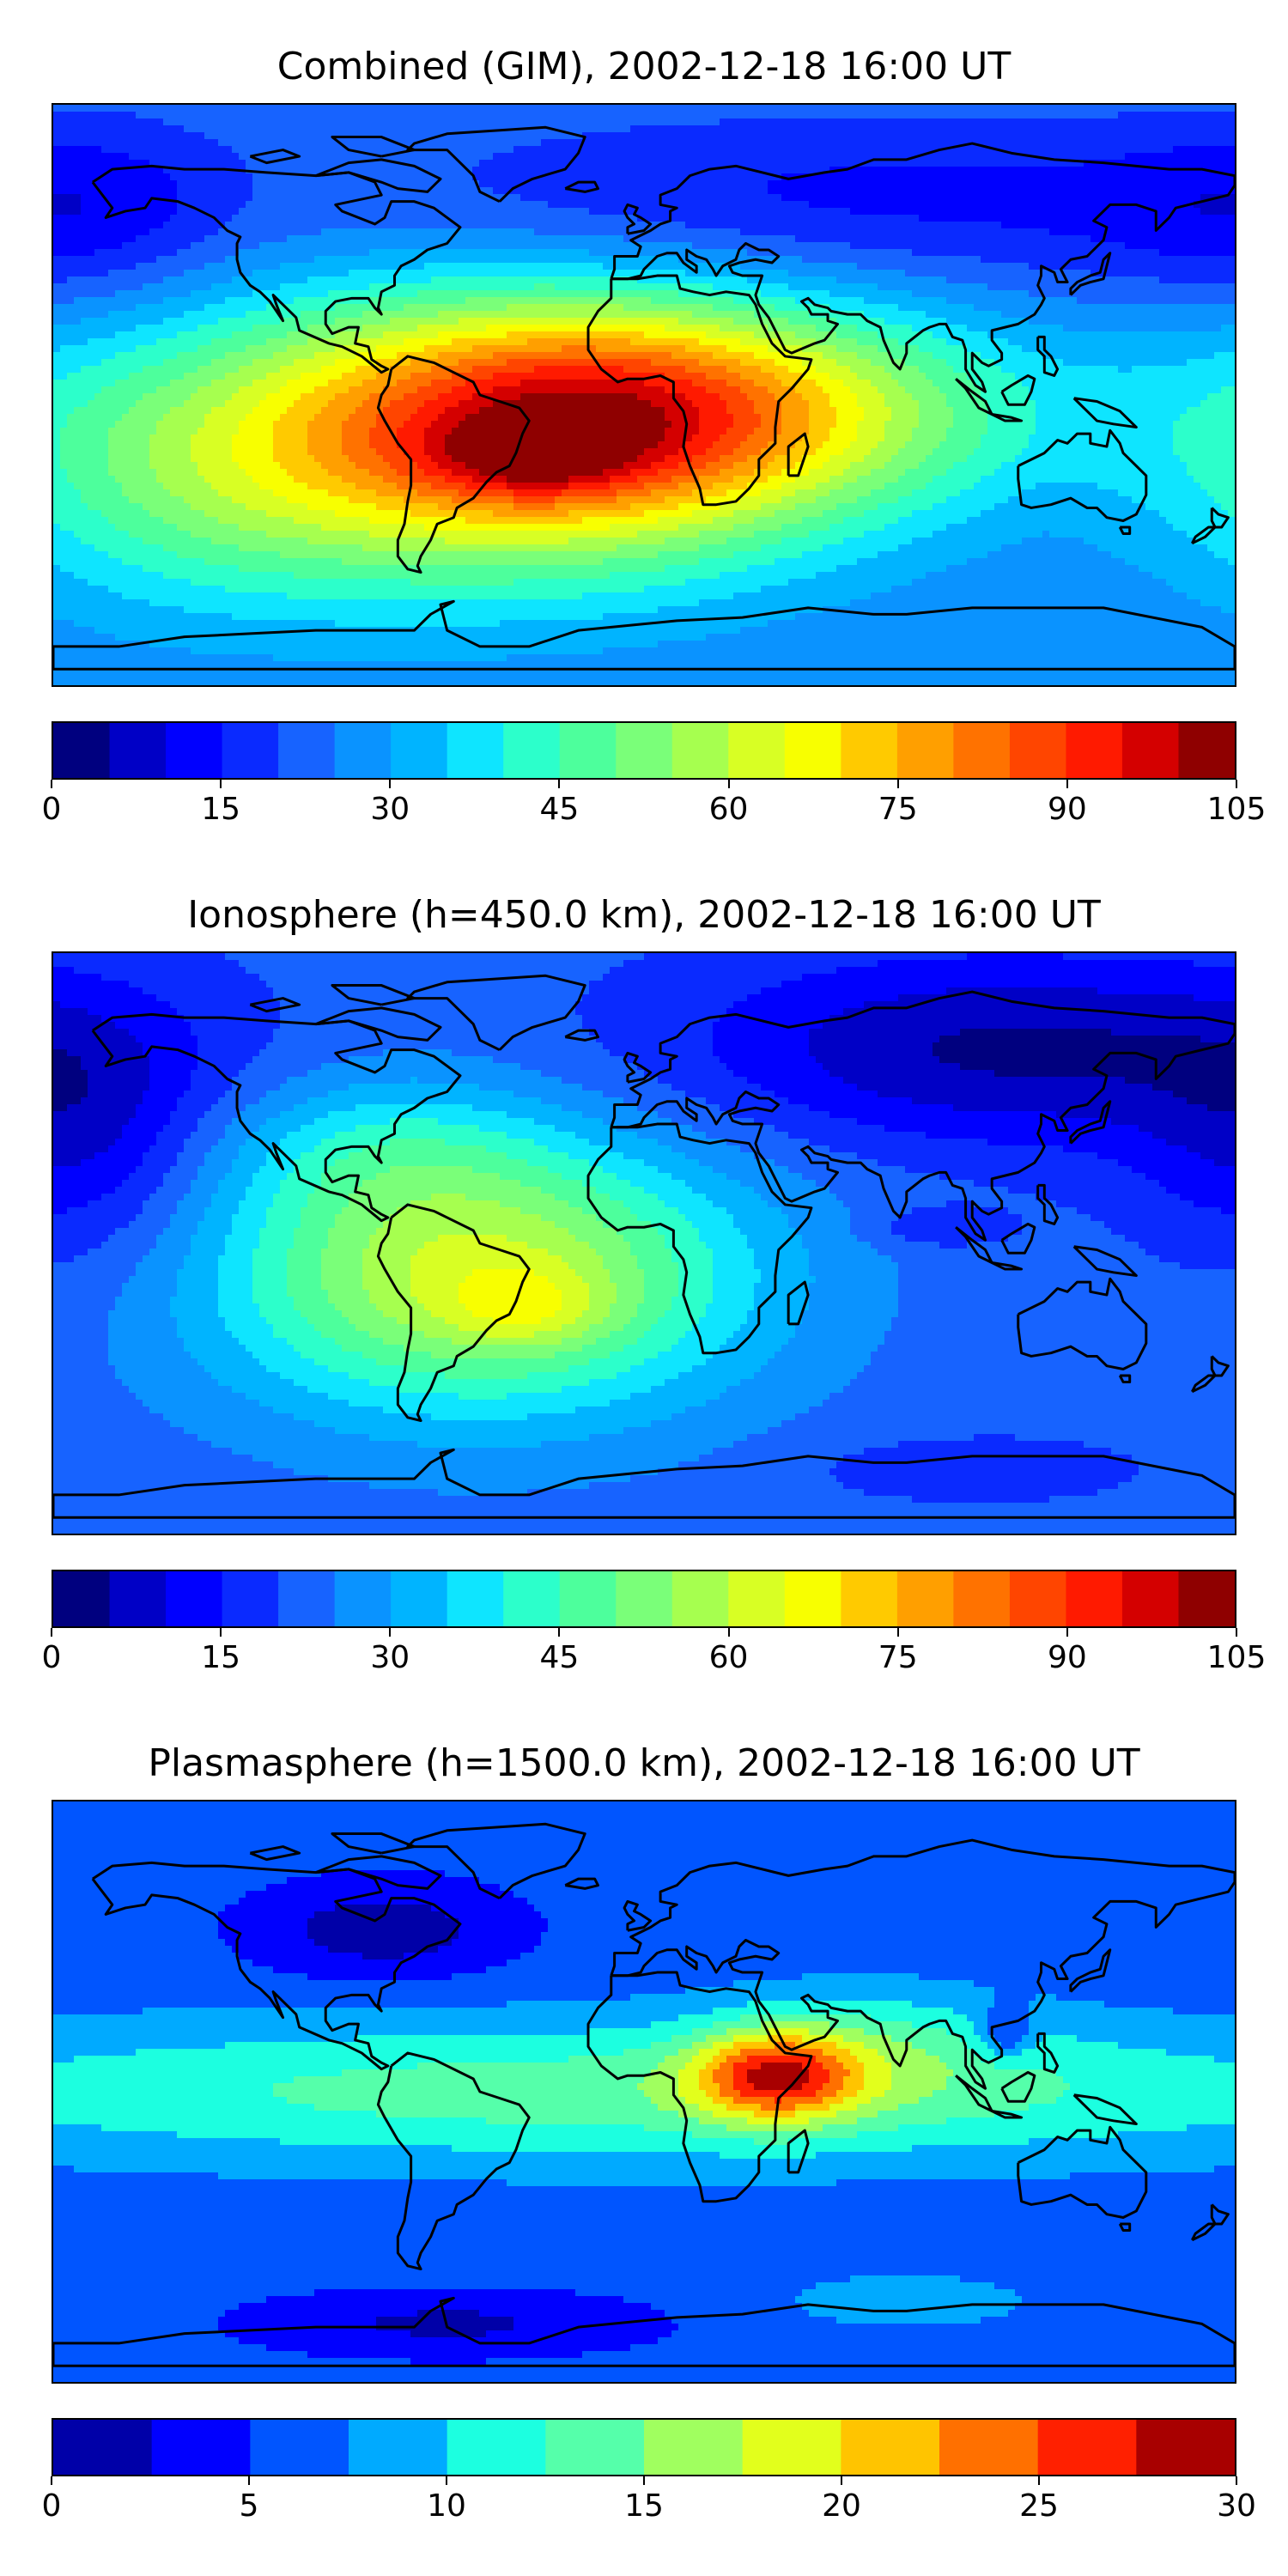 Image resolution: width=1288 pixels, height=2576 pixels. I want to click on colorbar-tick-label: 15, so click(220, 810).